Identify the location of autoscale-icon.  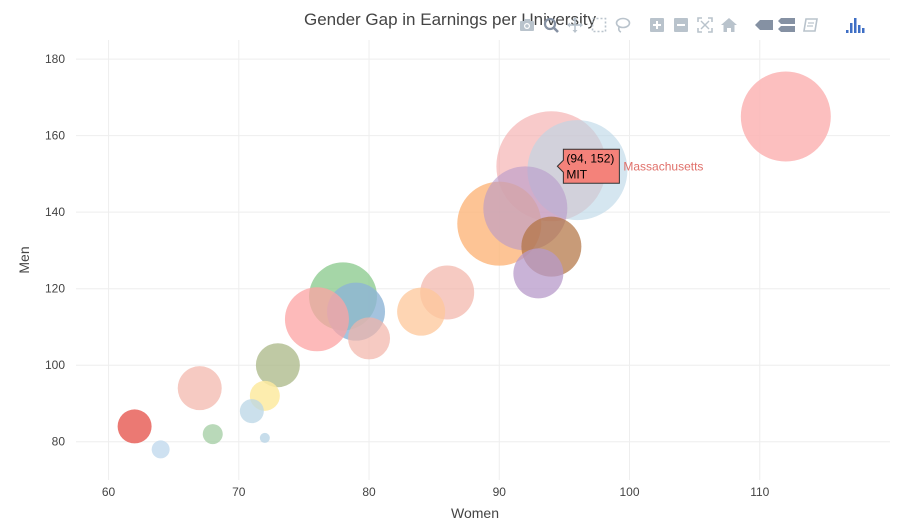
(705, 25).